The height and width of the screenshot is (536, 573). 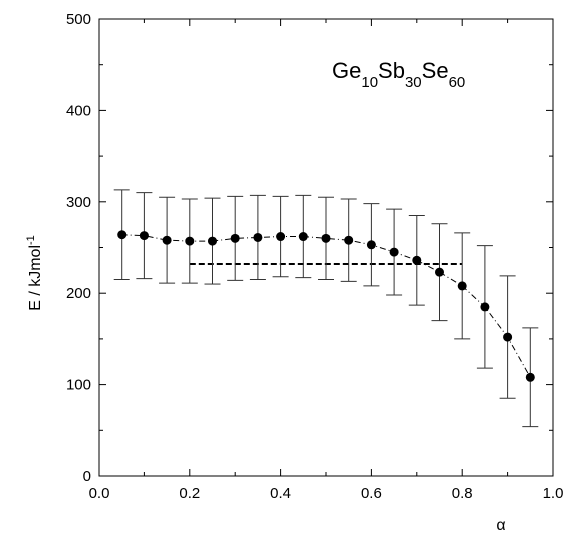 What do you see at coordinates (280, 493) in the screenshot?
I see `x-tick-label: 0.4` at bounding box center [280, 493].